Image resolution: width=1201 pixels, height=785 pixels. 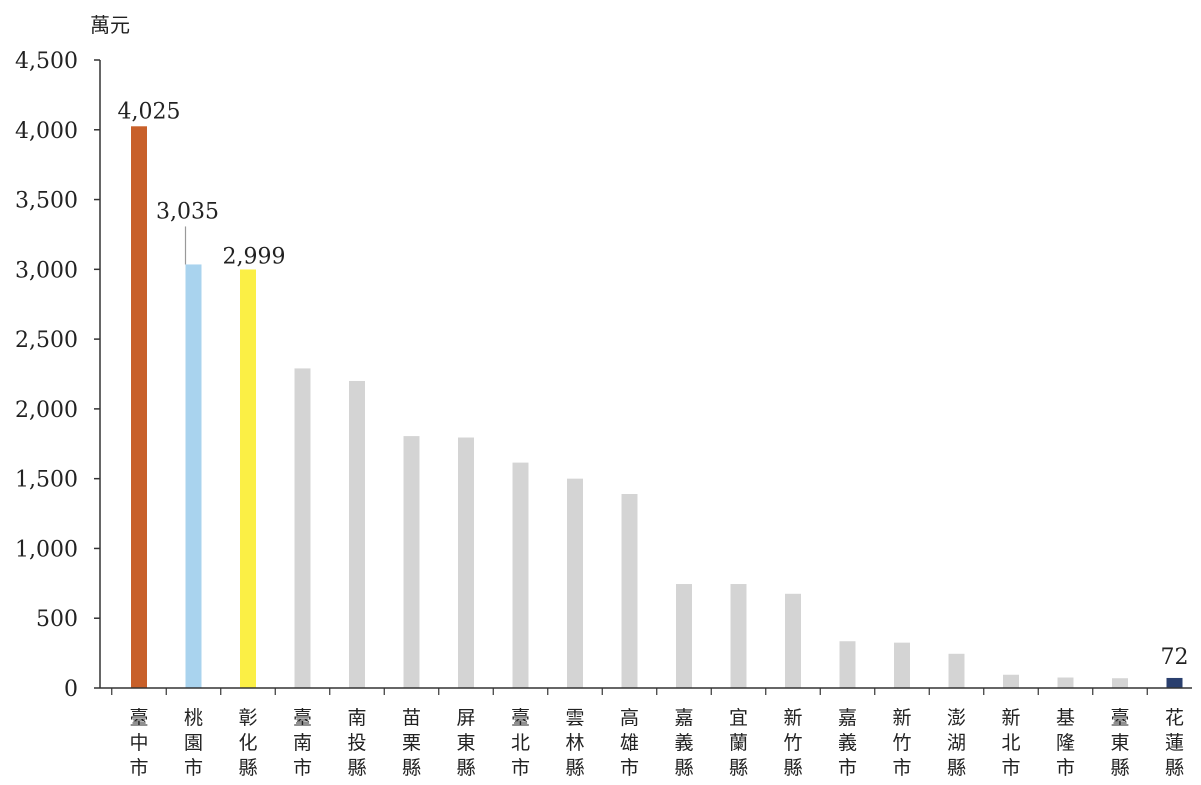 What do you see at coordinates (1065, 743) in the screenshot?
I see `x-category-char: 隆` at bounding box center [1065, 743].